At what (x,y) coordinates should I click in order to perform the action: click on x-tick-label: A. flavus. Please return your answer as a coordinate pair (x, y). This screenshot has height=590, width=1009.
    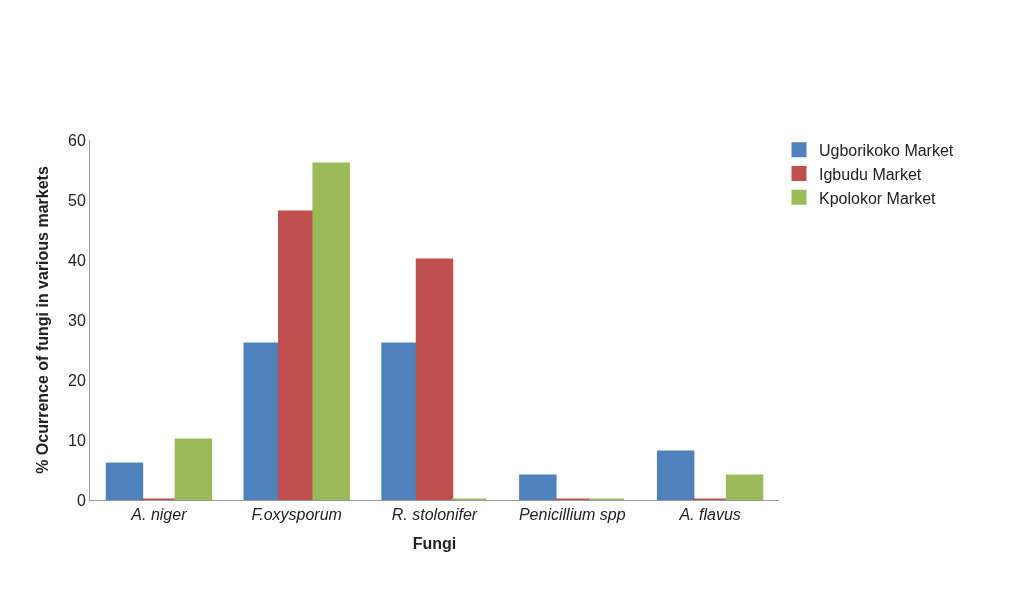
    Looking at the image, I should click on (709, 515).